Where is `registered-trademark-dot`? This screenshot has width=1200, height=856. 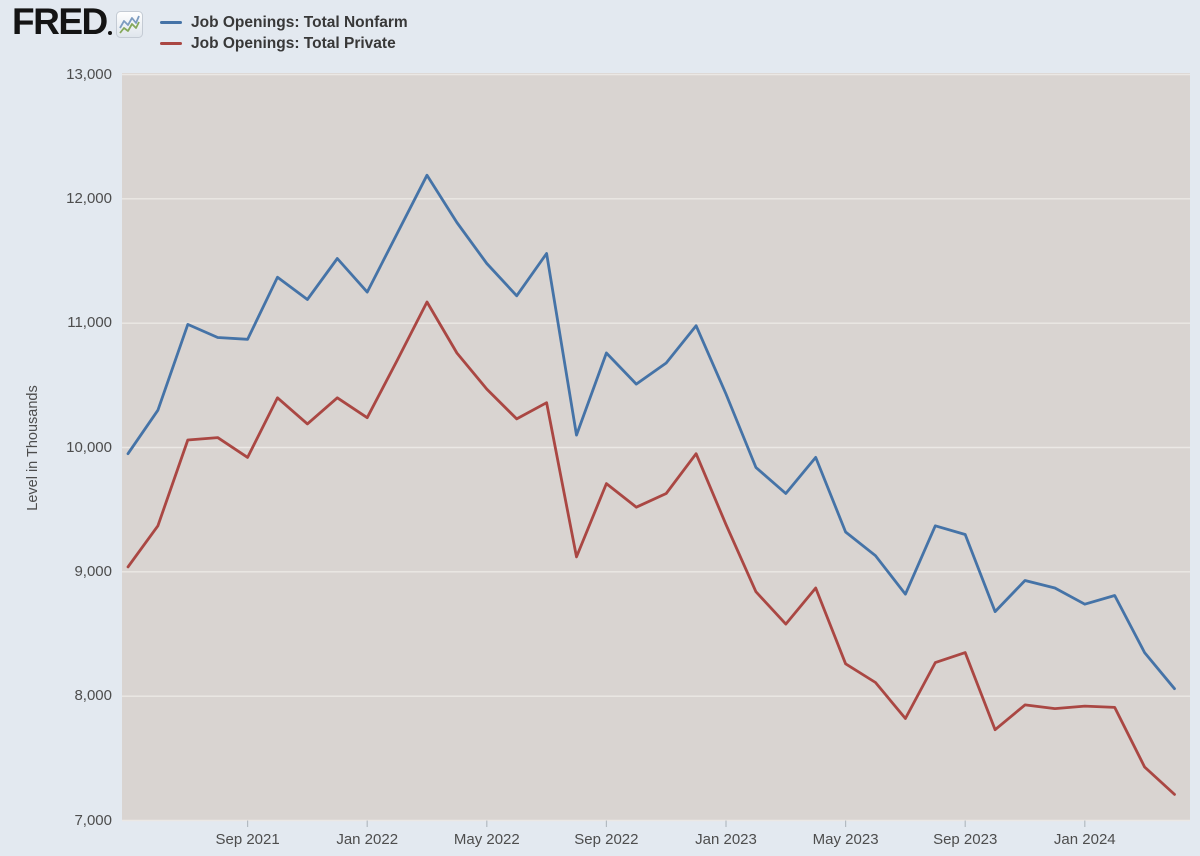
registered-trademark-dot is located at coordinates (109, 33).